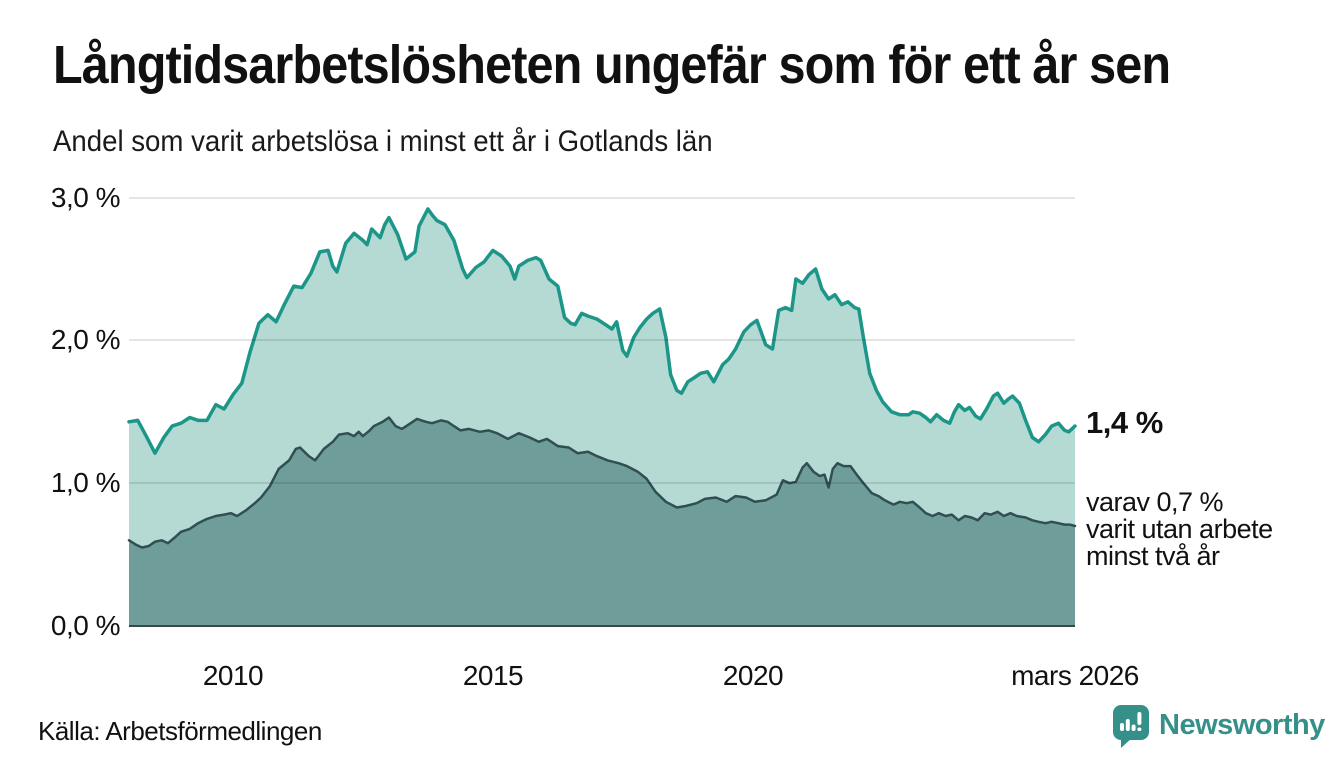  I want to click on x-axis-line, so click(602, 626).